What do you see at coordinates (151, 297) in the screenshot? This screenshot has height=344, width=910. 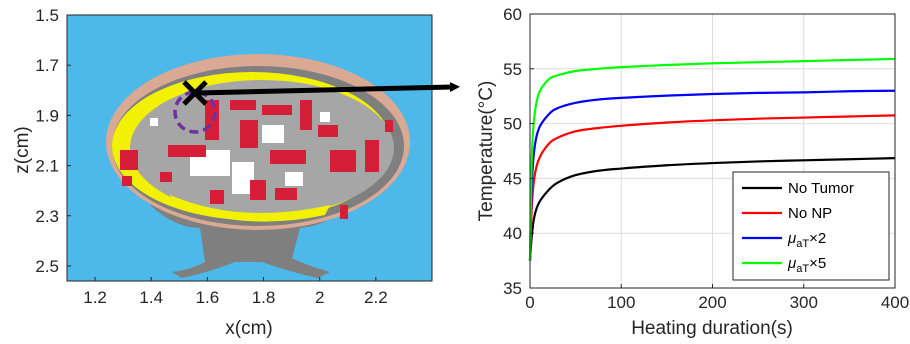 I see `map-x-tick-label: 1.4` at bounding box center [151, 297].